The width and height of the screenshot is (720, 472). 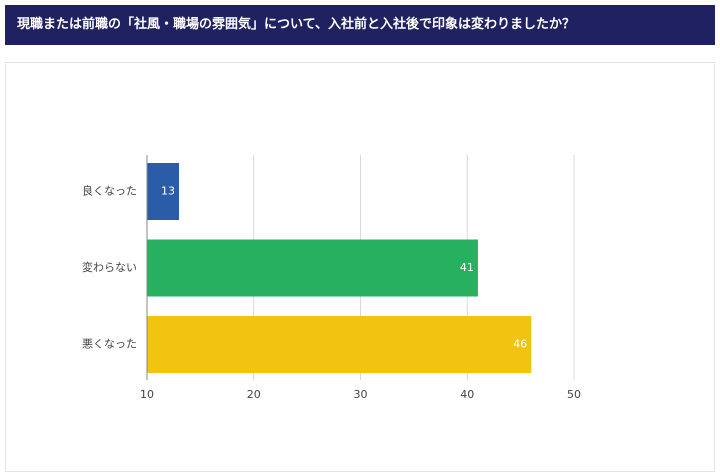 What do you see at coordinates (168, 191) in the screenshot?
I see `value-label: 13` at bounding box center [168, 191].